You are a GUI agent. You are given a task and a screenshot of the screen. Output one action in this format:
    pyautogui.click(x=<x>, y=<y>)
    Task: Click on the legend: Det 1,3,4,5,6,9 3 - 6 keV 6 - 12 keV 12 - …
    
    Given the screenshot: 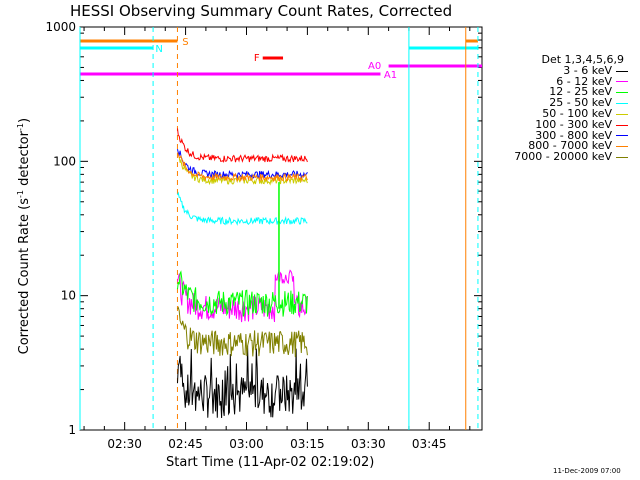 What is the action you would take?
    pyautogui.click(x=562, y=108)
    